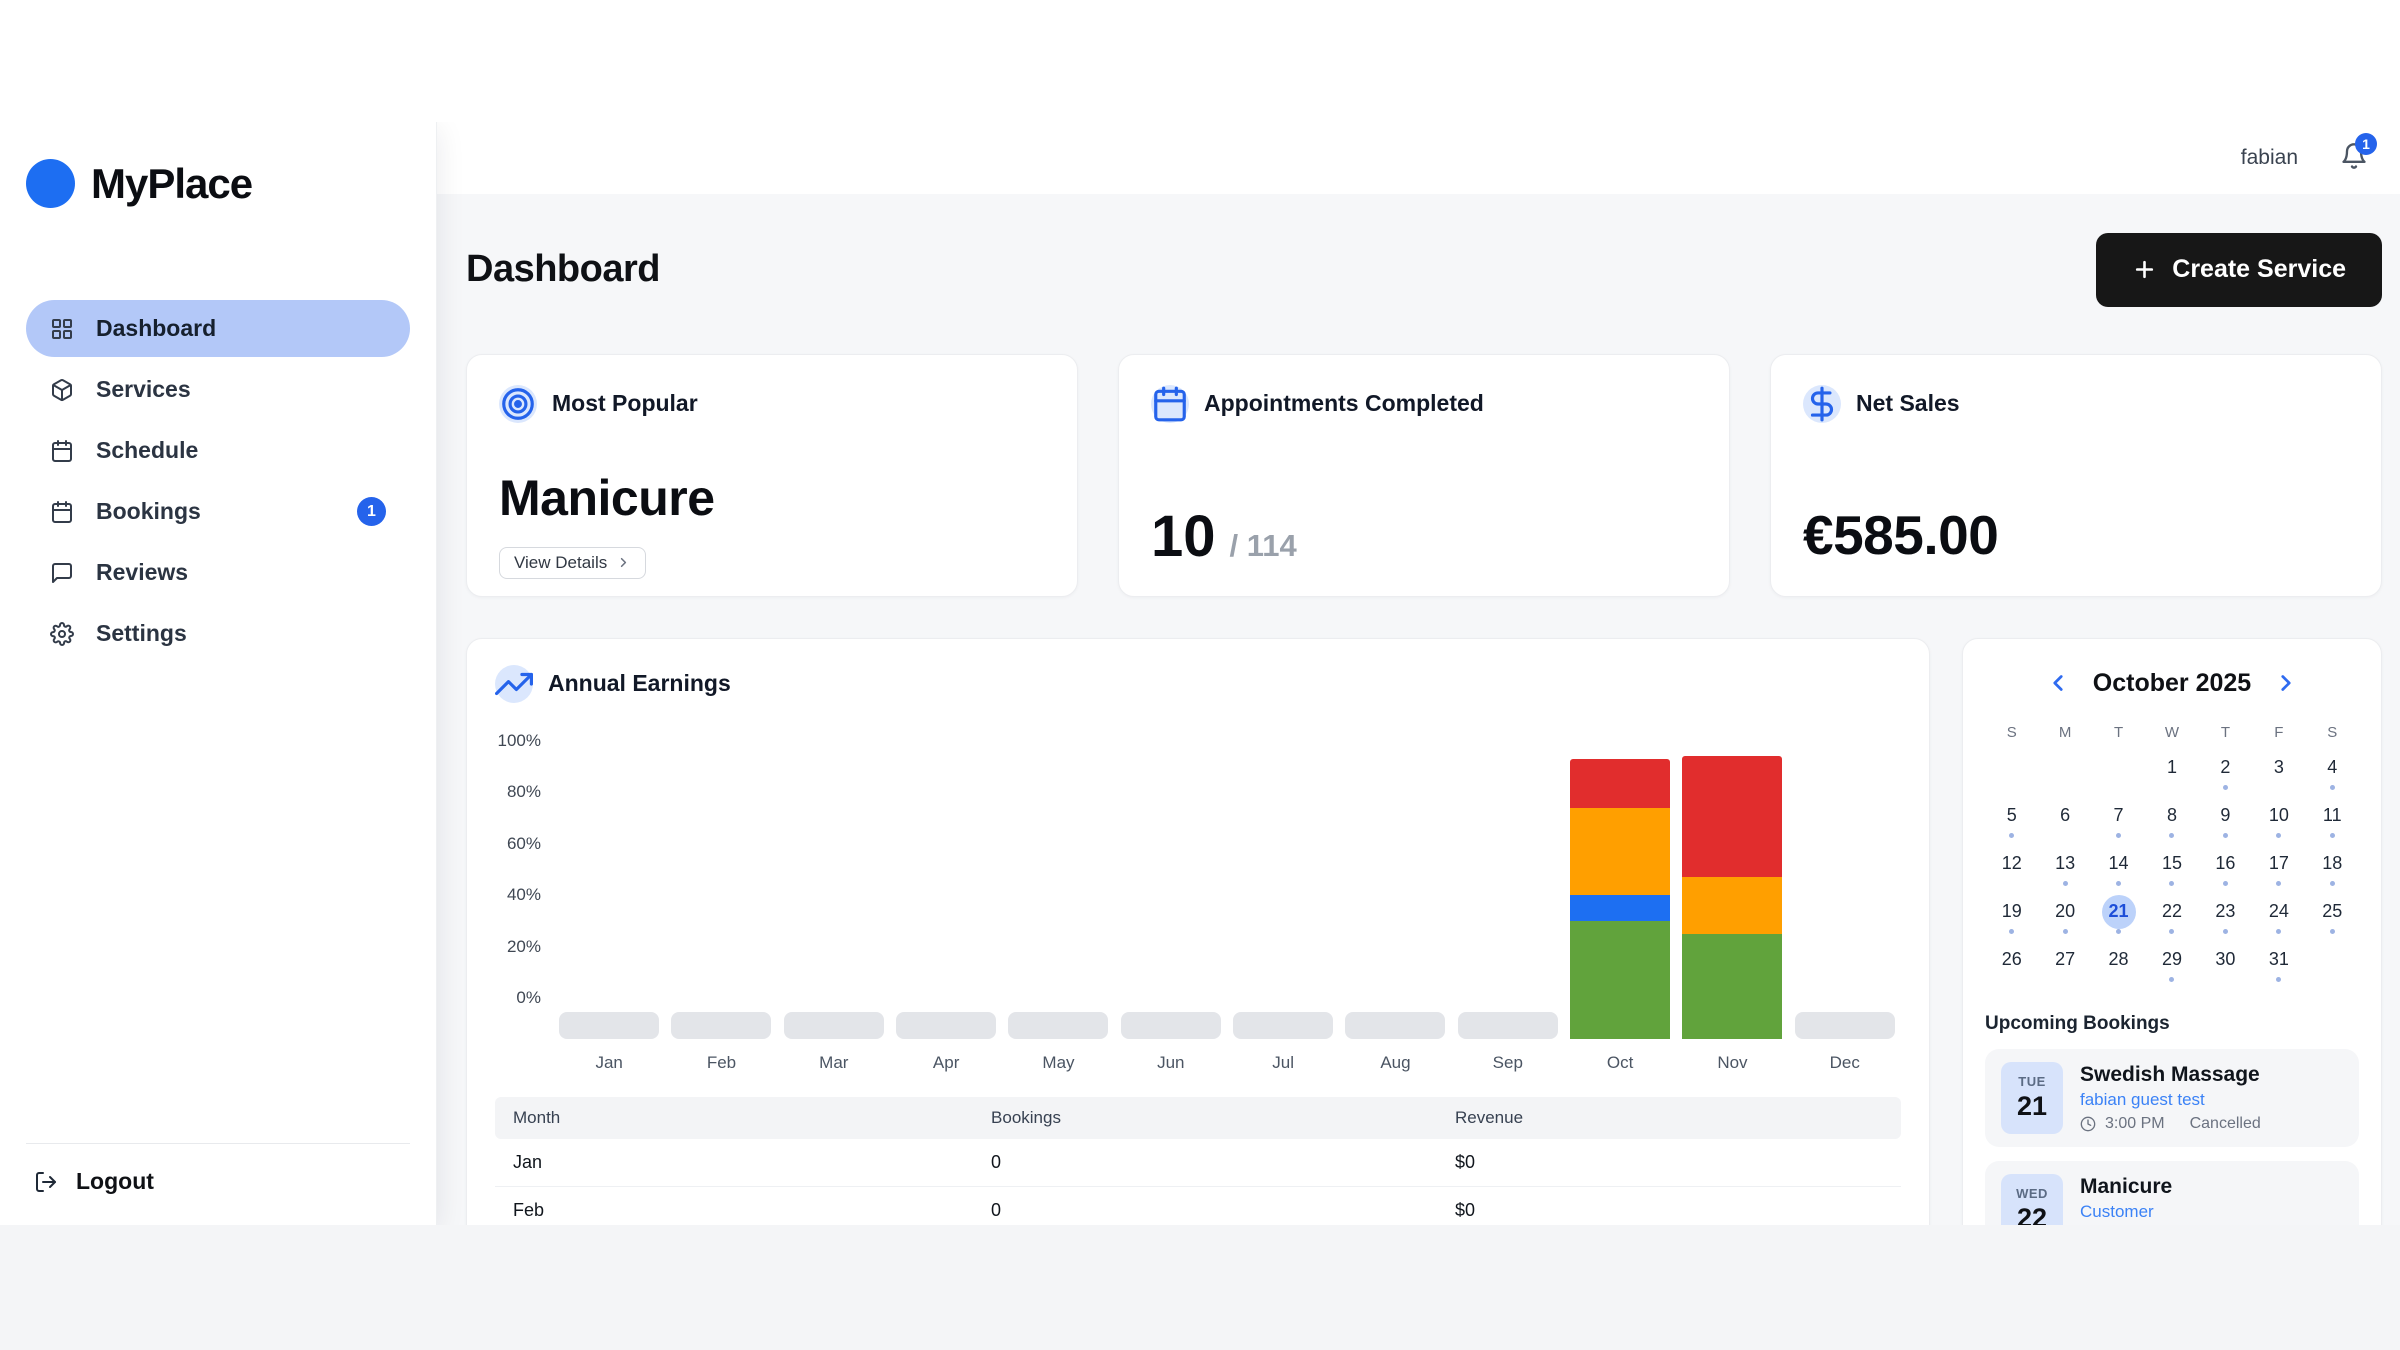 This screenshot has height=1350, width=2400. What do you see at coordinates (1508, 890) in the screenshot?
I see `chart-column-sep` at bounding box center [1508, 890].